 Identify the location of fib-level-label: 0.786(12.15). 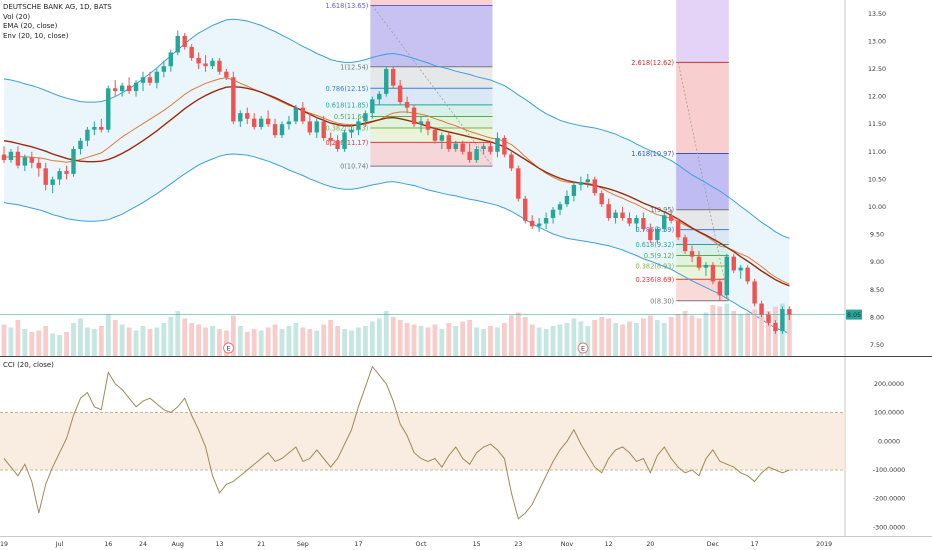
(346, 89).